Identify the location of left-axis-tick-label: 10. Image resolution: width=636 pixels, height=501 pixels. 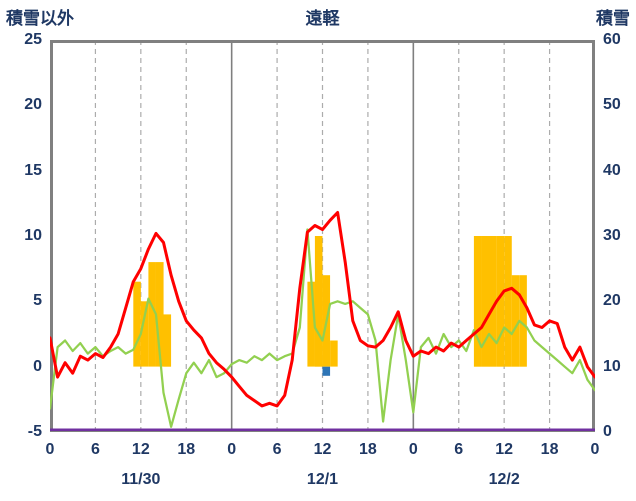
(33, 235).